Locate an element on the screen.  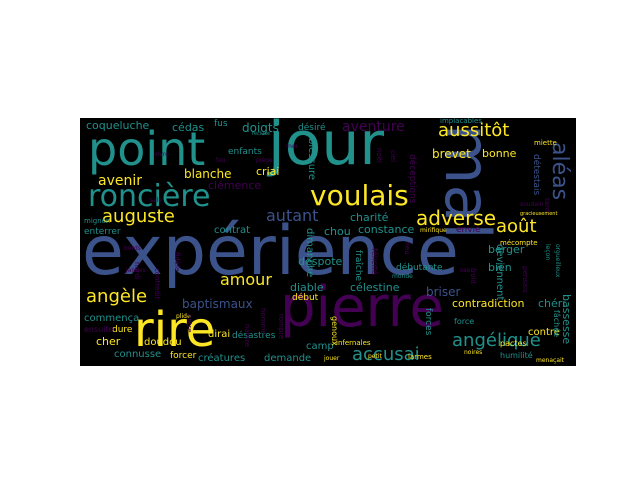
word-diable: diable is located at coordinates (307, 287).